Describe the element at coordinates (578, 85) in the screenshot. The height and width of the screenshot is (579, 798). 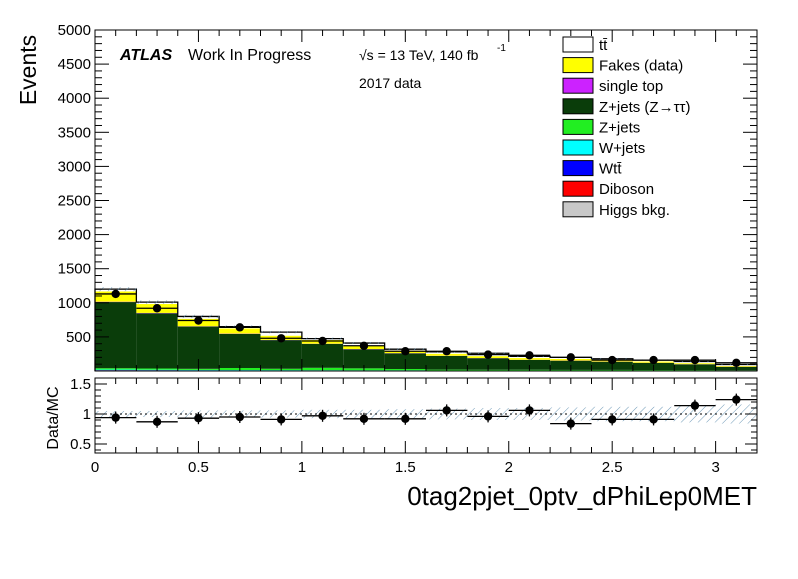
I see `legend-swatch-single-top` at that location.